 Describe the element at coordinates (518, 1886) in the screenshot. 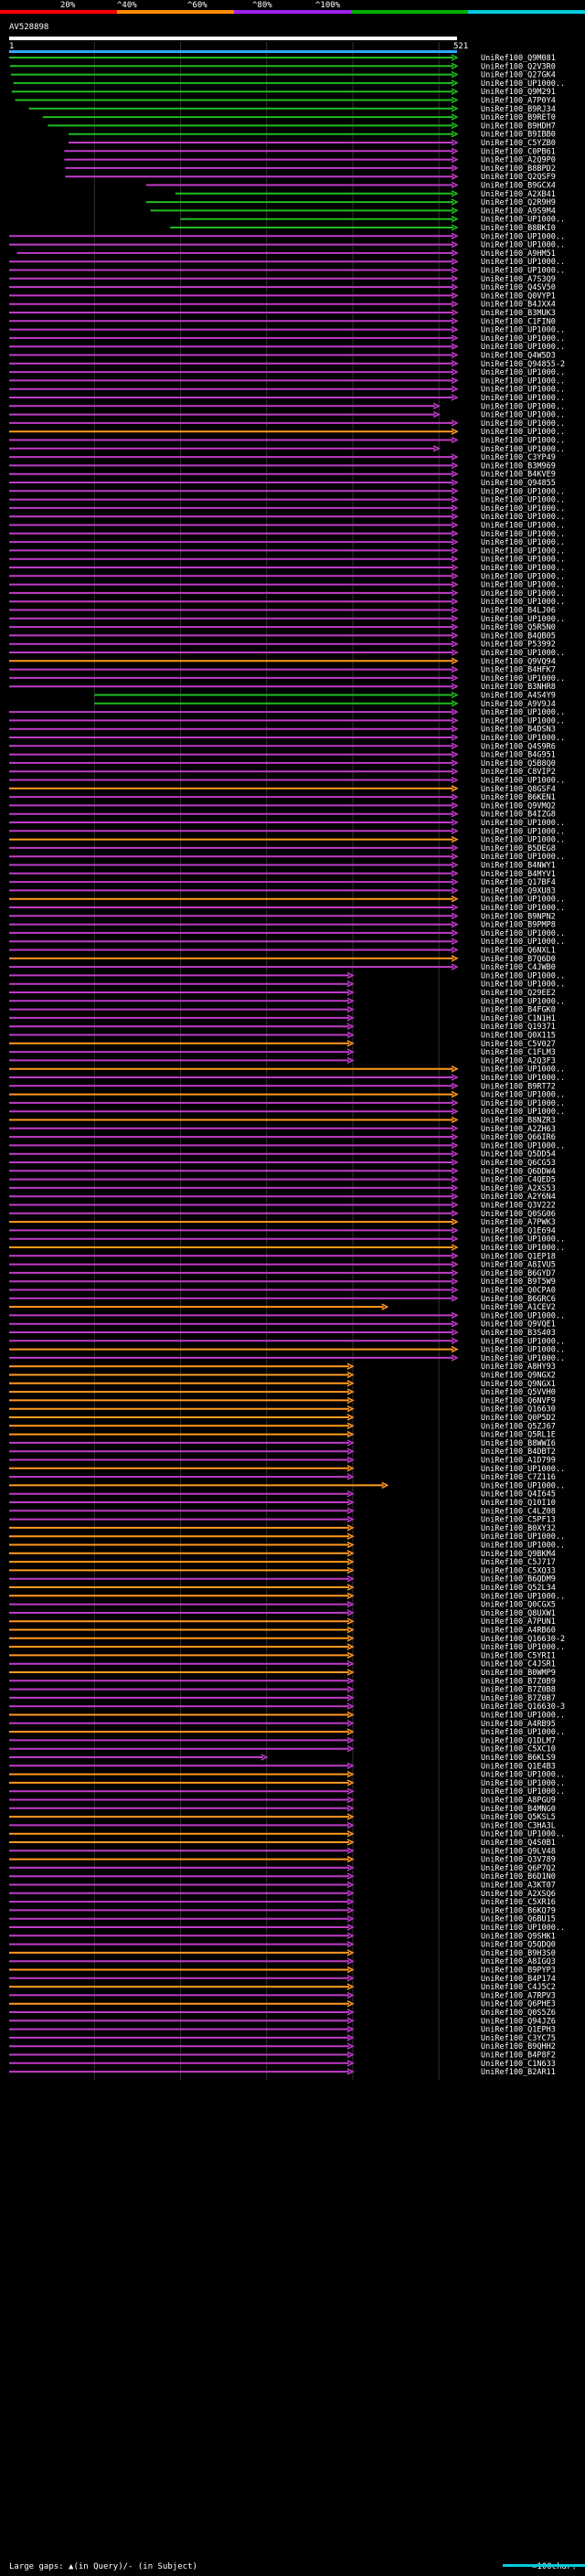

I see `hit-label: UniRef100_A3KT07` at that location.